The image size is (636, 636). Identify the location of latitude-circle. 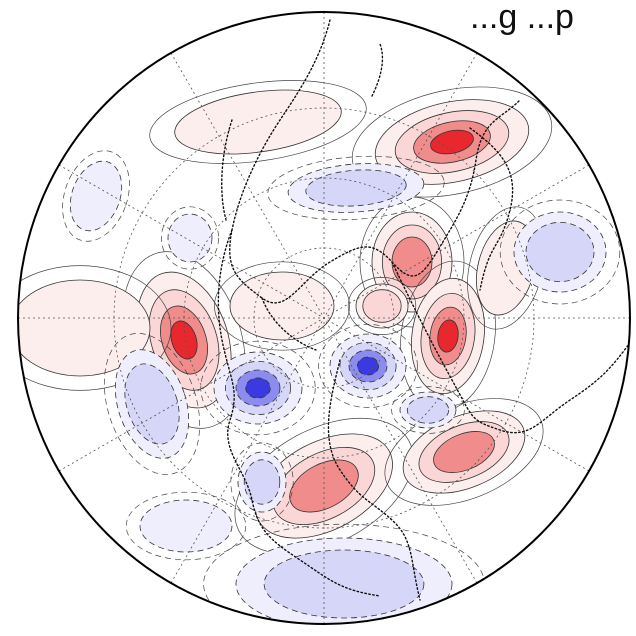
(324, 318).